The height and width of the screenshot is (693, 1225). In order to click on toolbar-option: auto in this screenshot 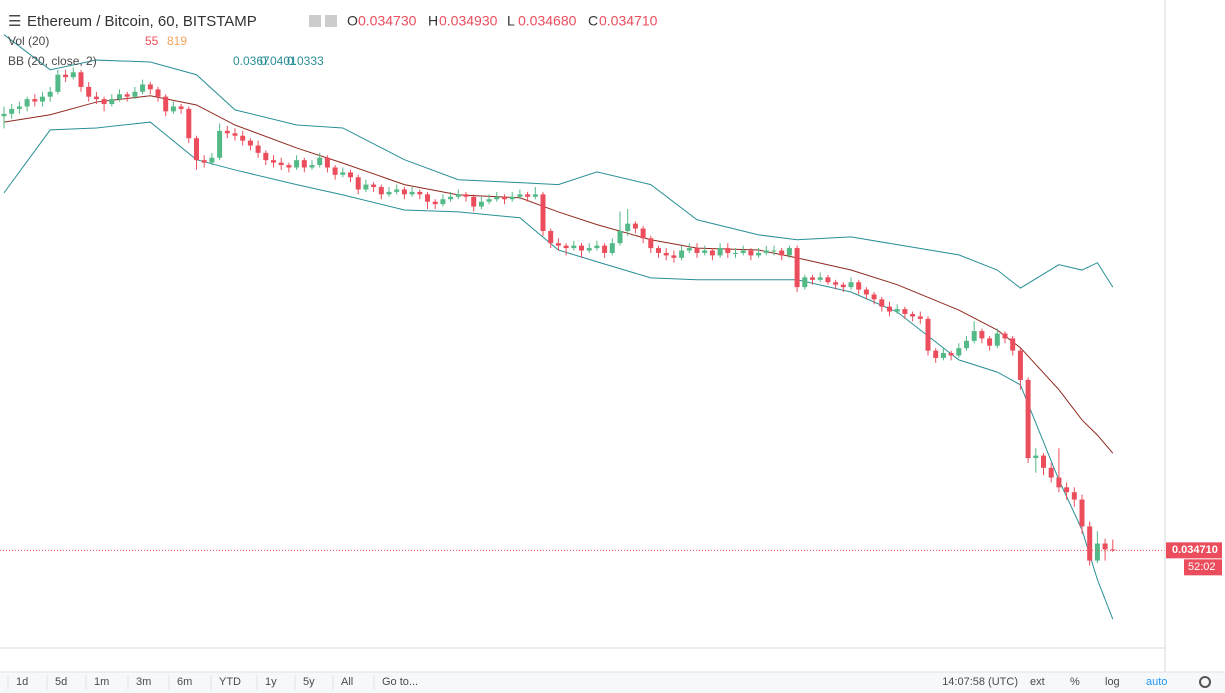, I will do `click(1156, 682)`.